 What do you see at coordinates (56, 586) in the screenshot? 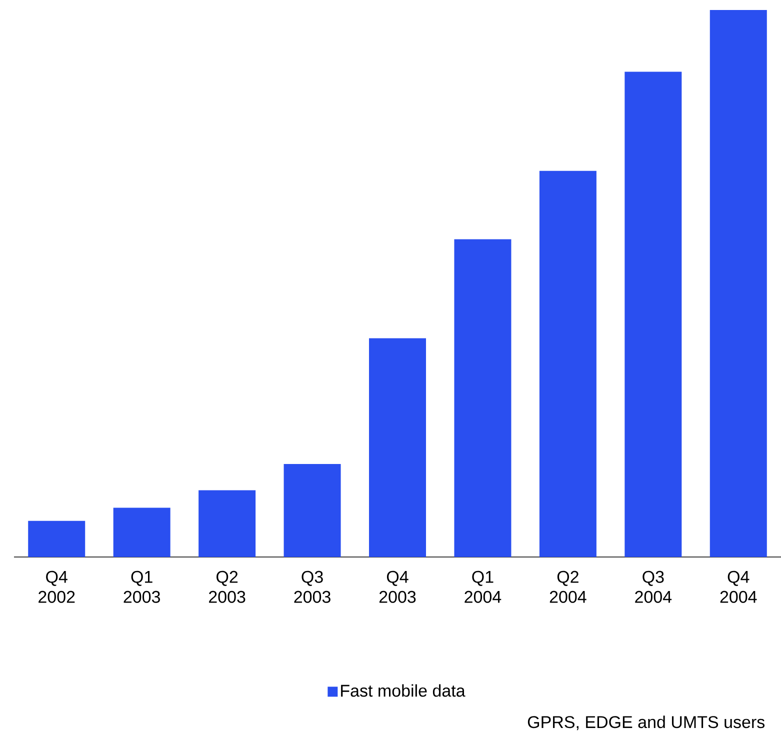
I see `x-tick-label: Q4 2002` at bounding box center [56, 586].